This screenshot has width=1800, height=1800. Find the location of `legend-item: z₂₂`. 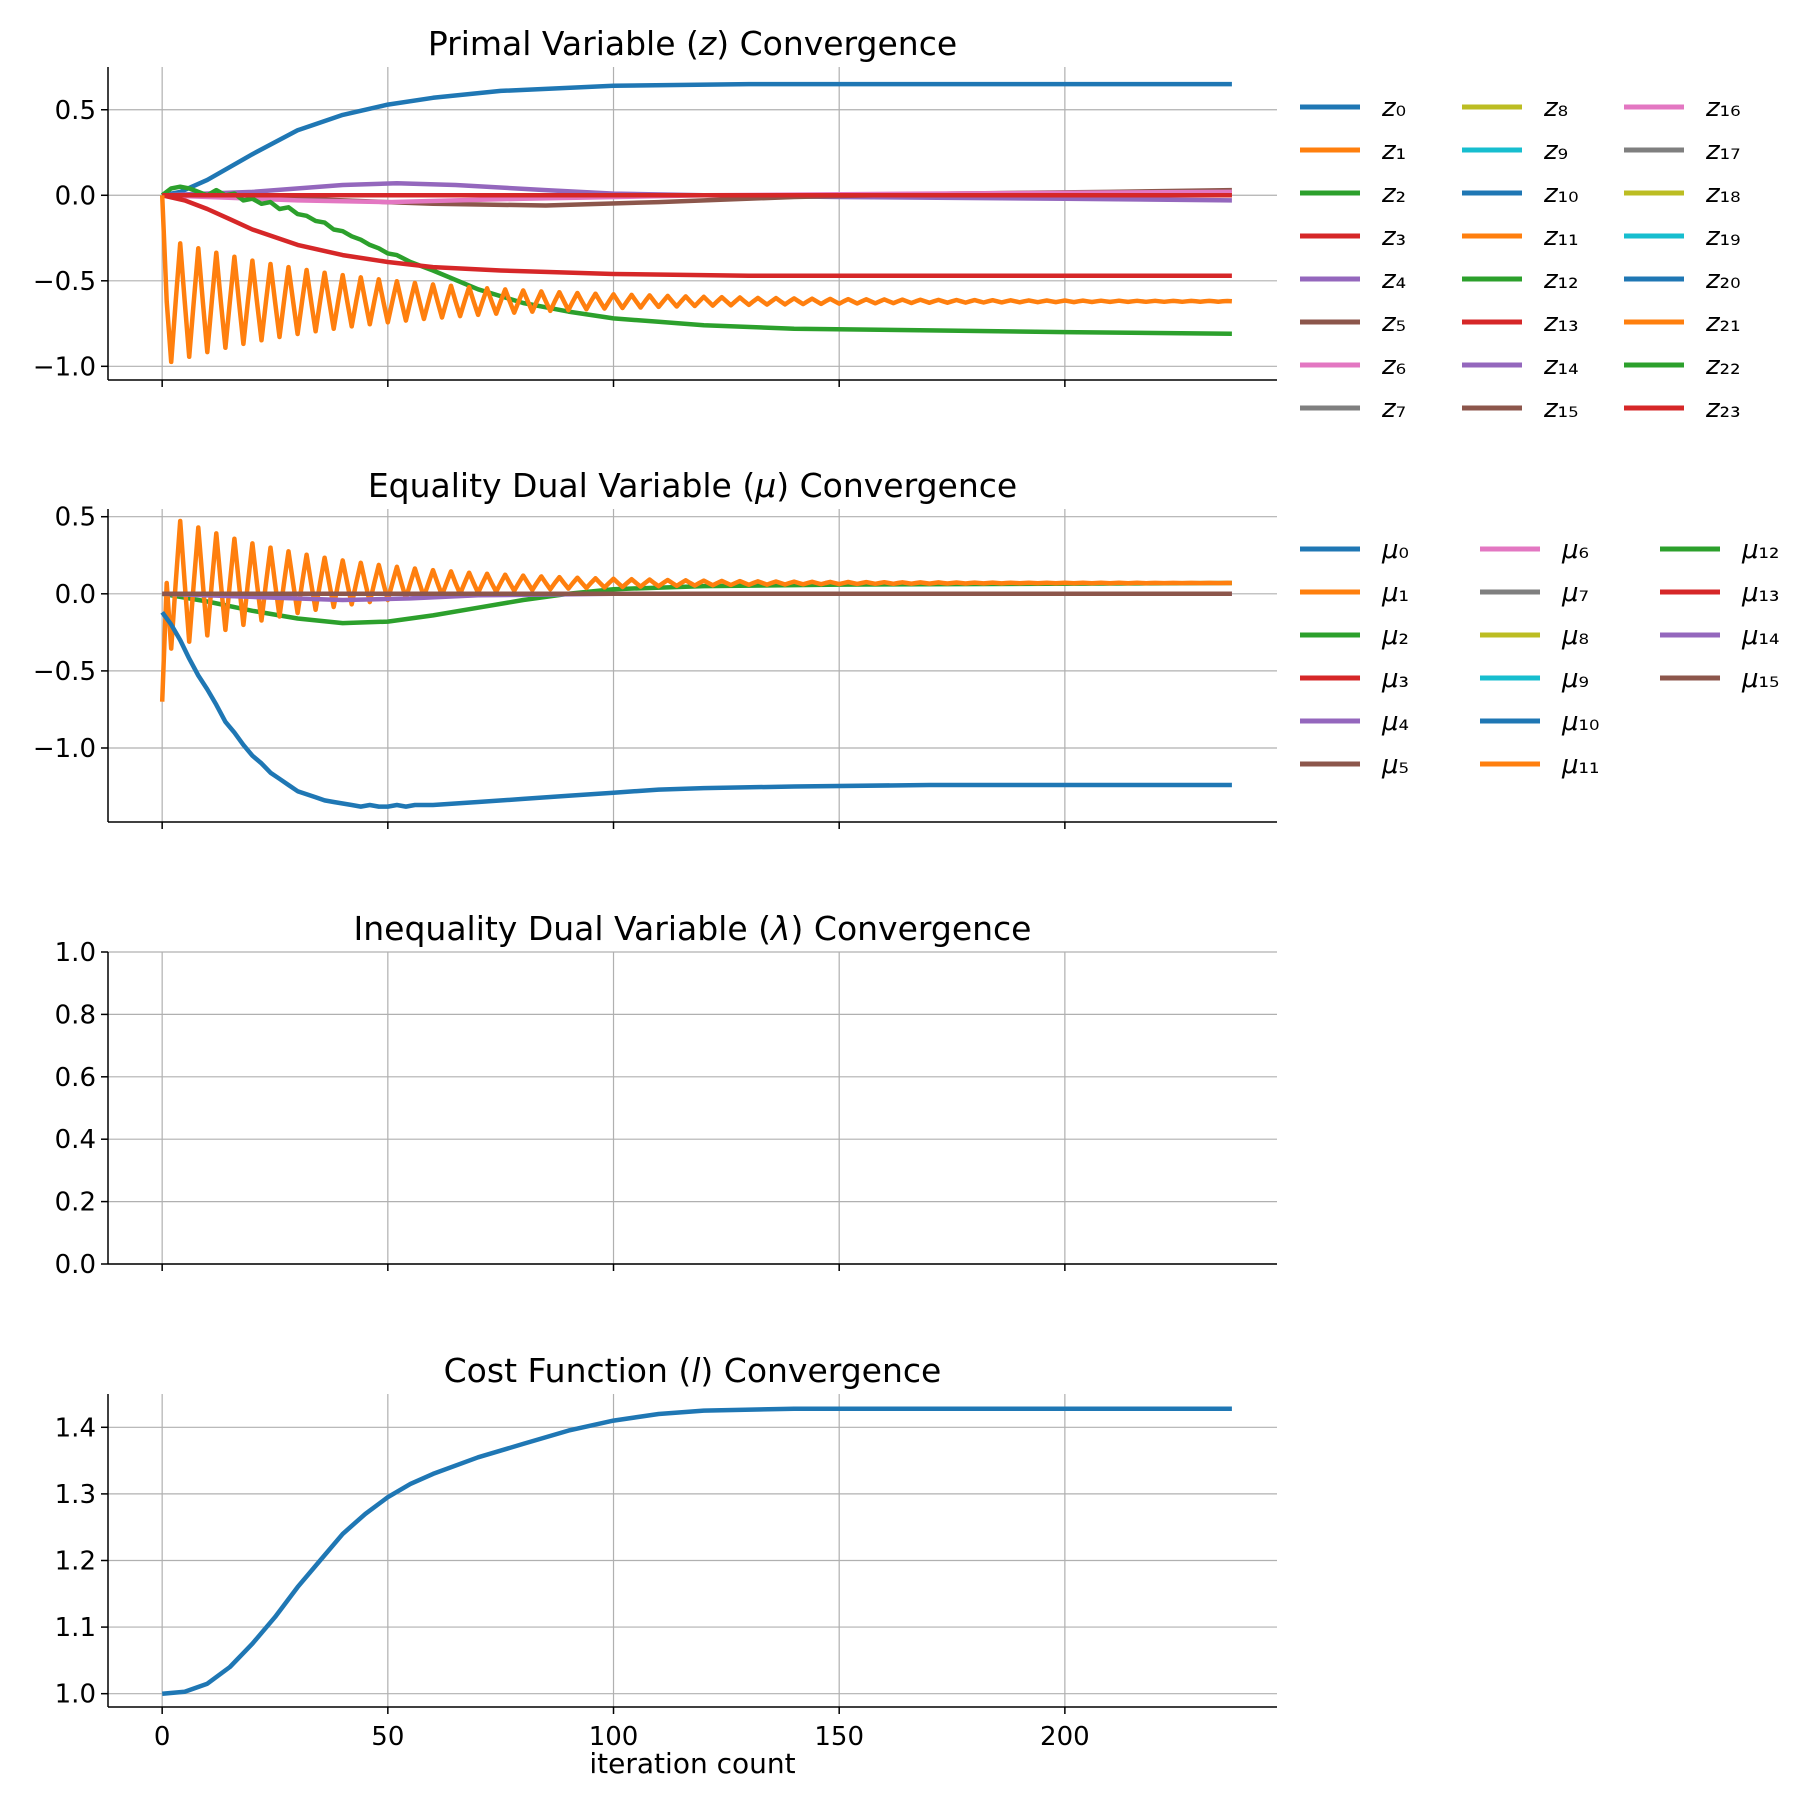

legend-item: z₂₂ is located at coordinates (1682, 366).